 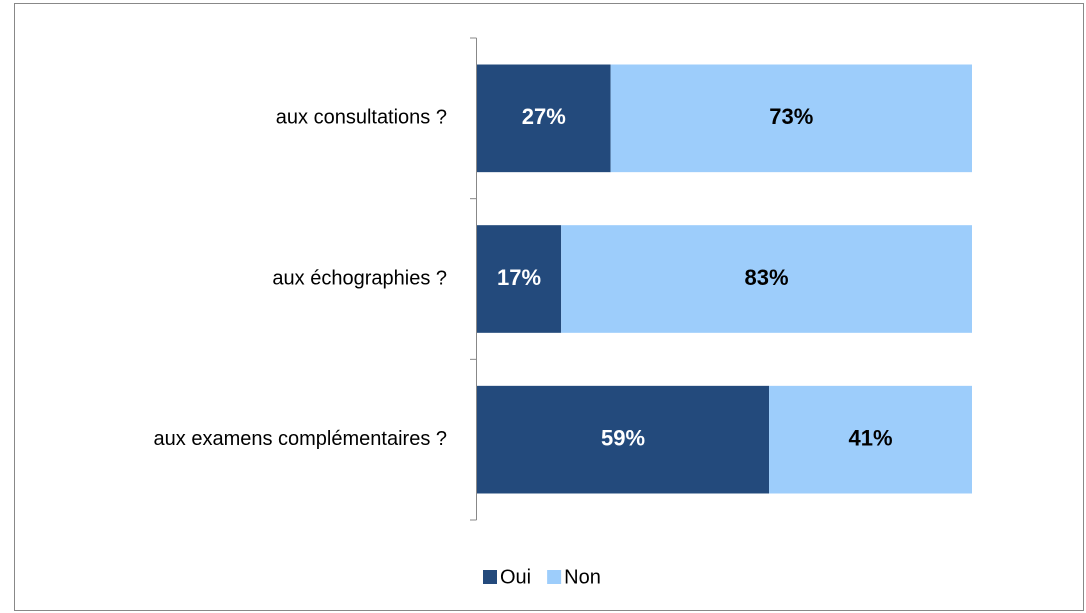 I want to click on data-label: 59%, so click(x=623, y=437).